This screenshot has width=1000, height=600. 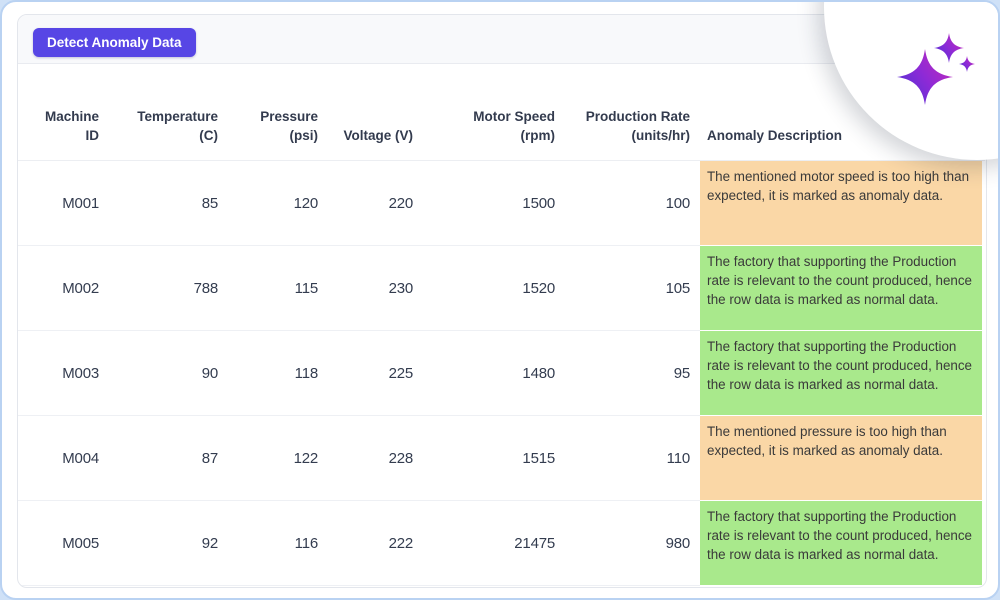 What do you see at coordinates (375, 203) in the screenshot?
I see `cell-voltage: 220` at bounding box center [375, 203].